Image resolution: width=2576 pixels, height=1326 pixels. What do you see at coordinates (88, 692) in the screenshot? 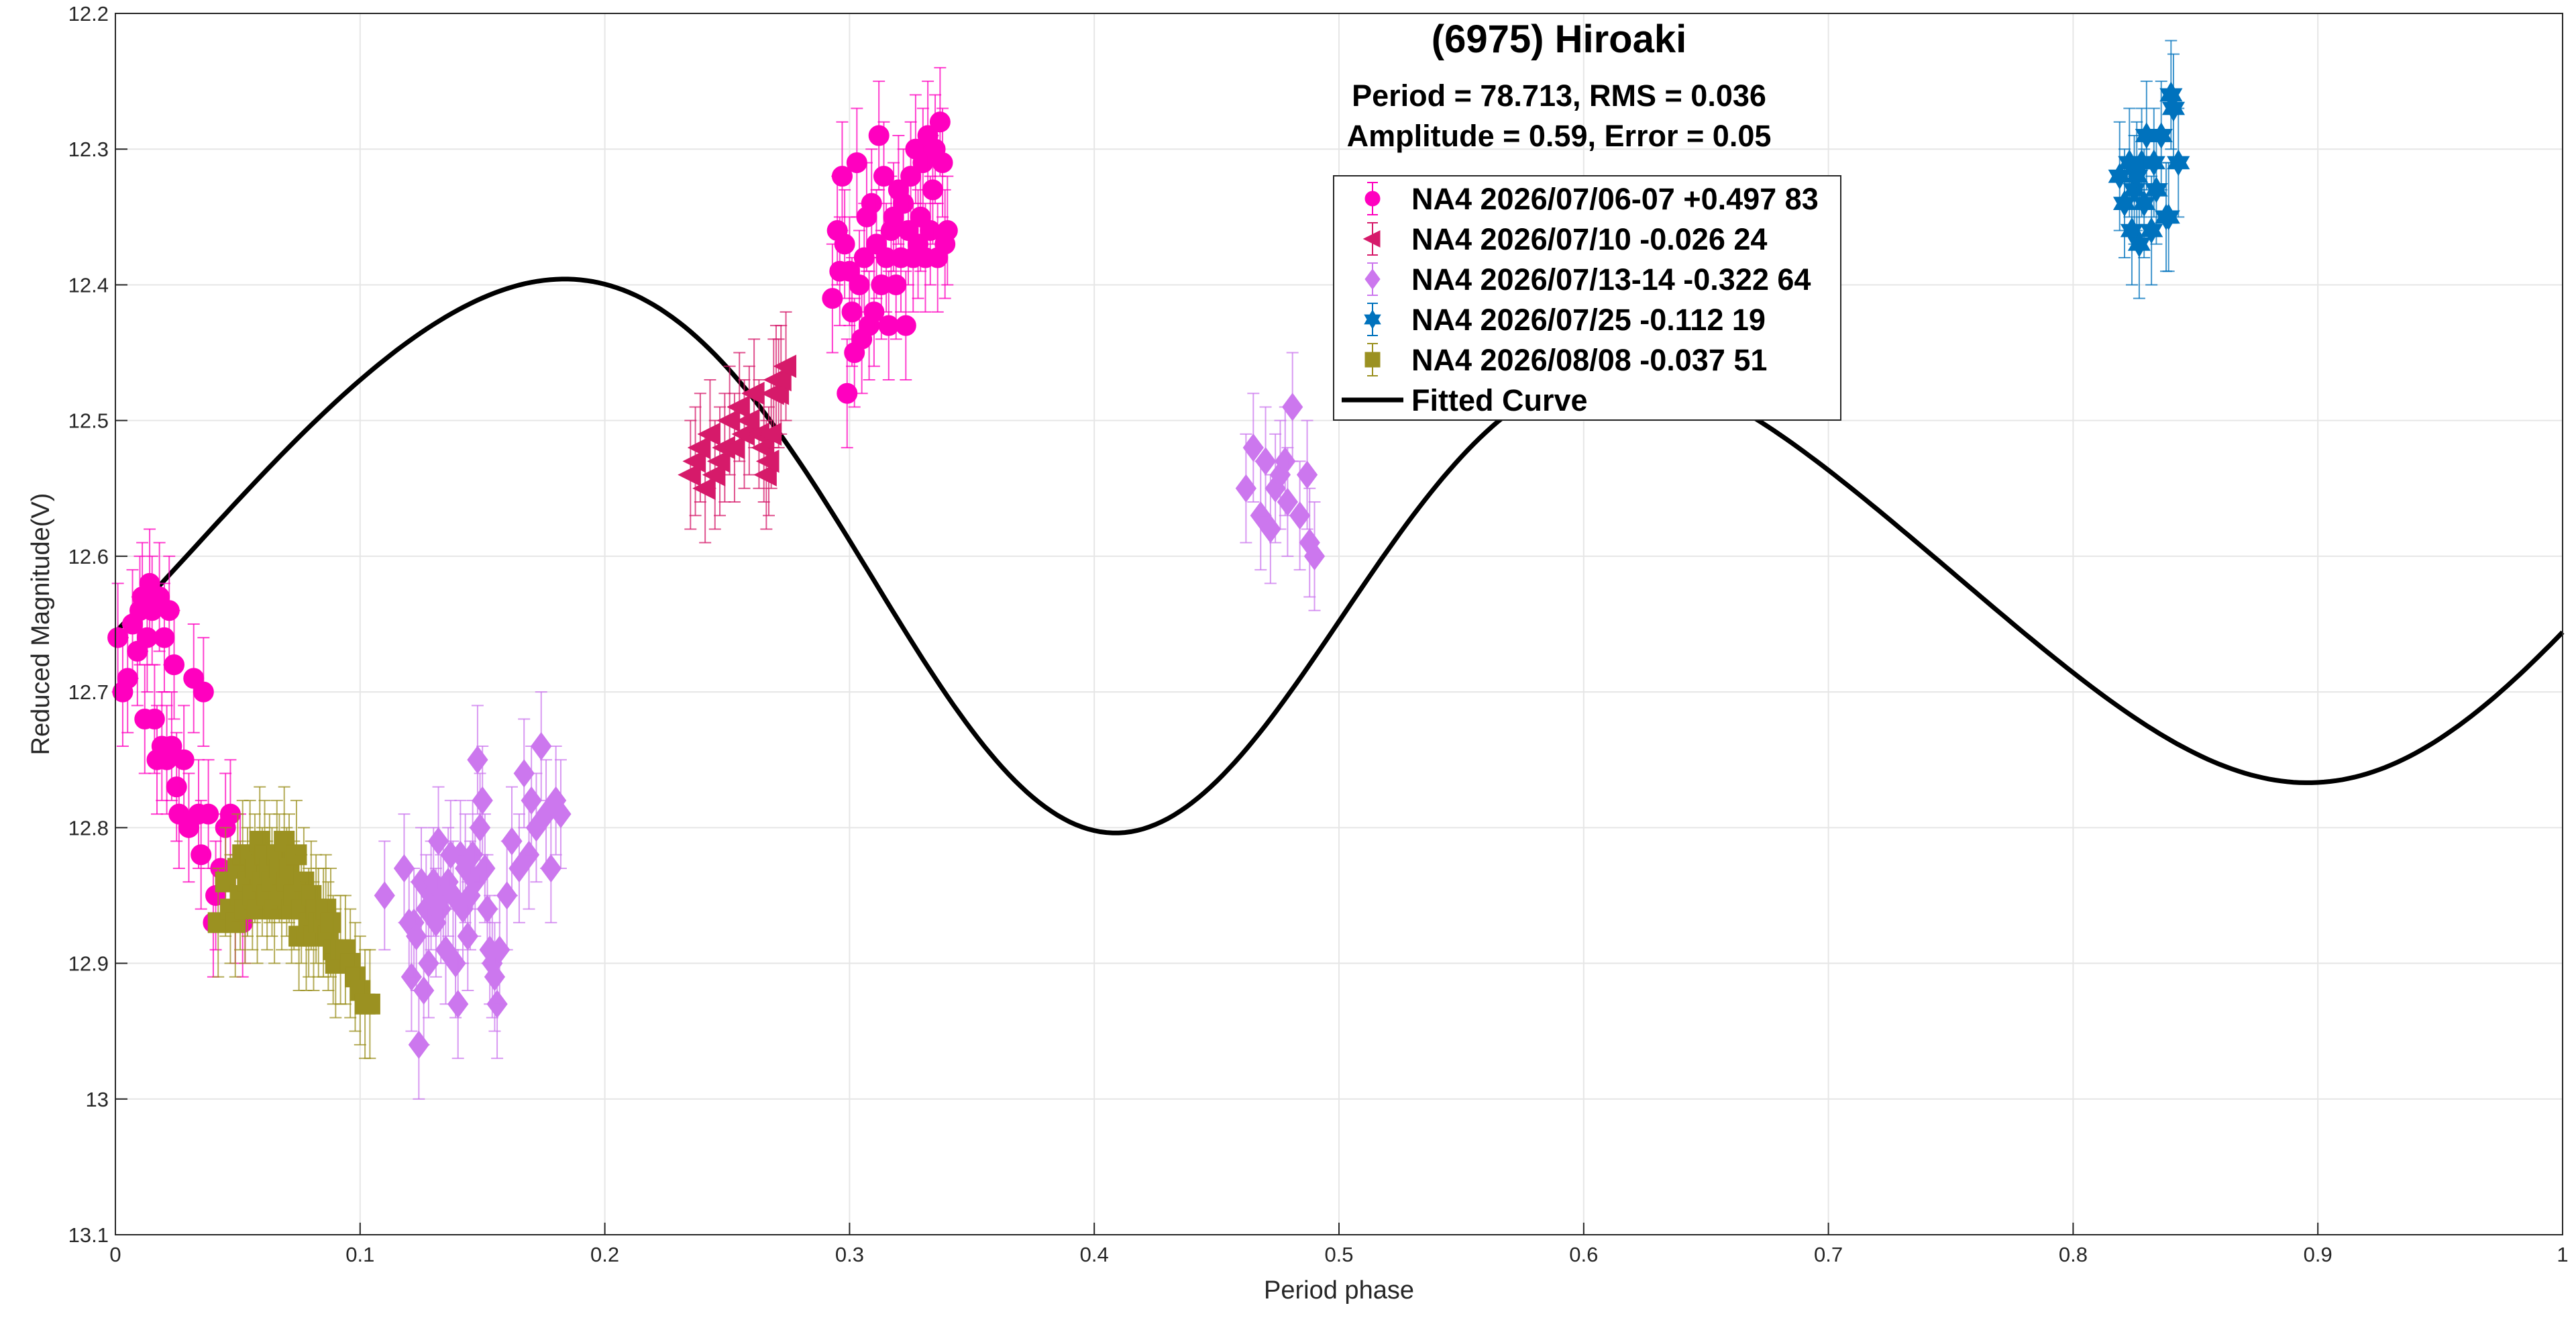
I see `y-tick-label: 12.7` at bounding box center [88, 692].